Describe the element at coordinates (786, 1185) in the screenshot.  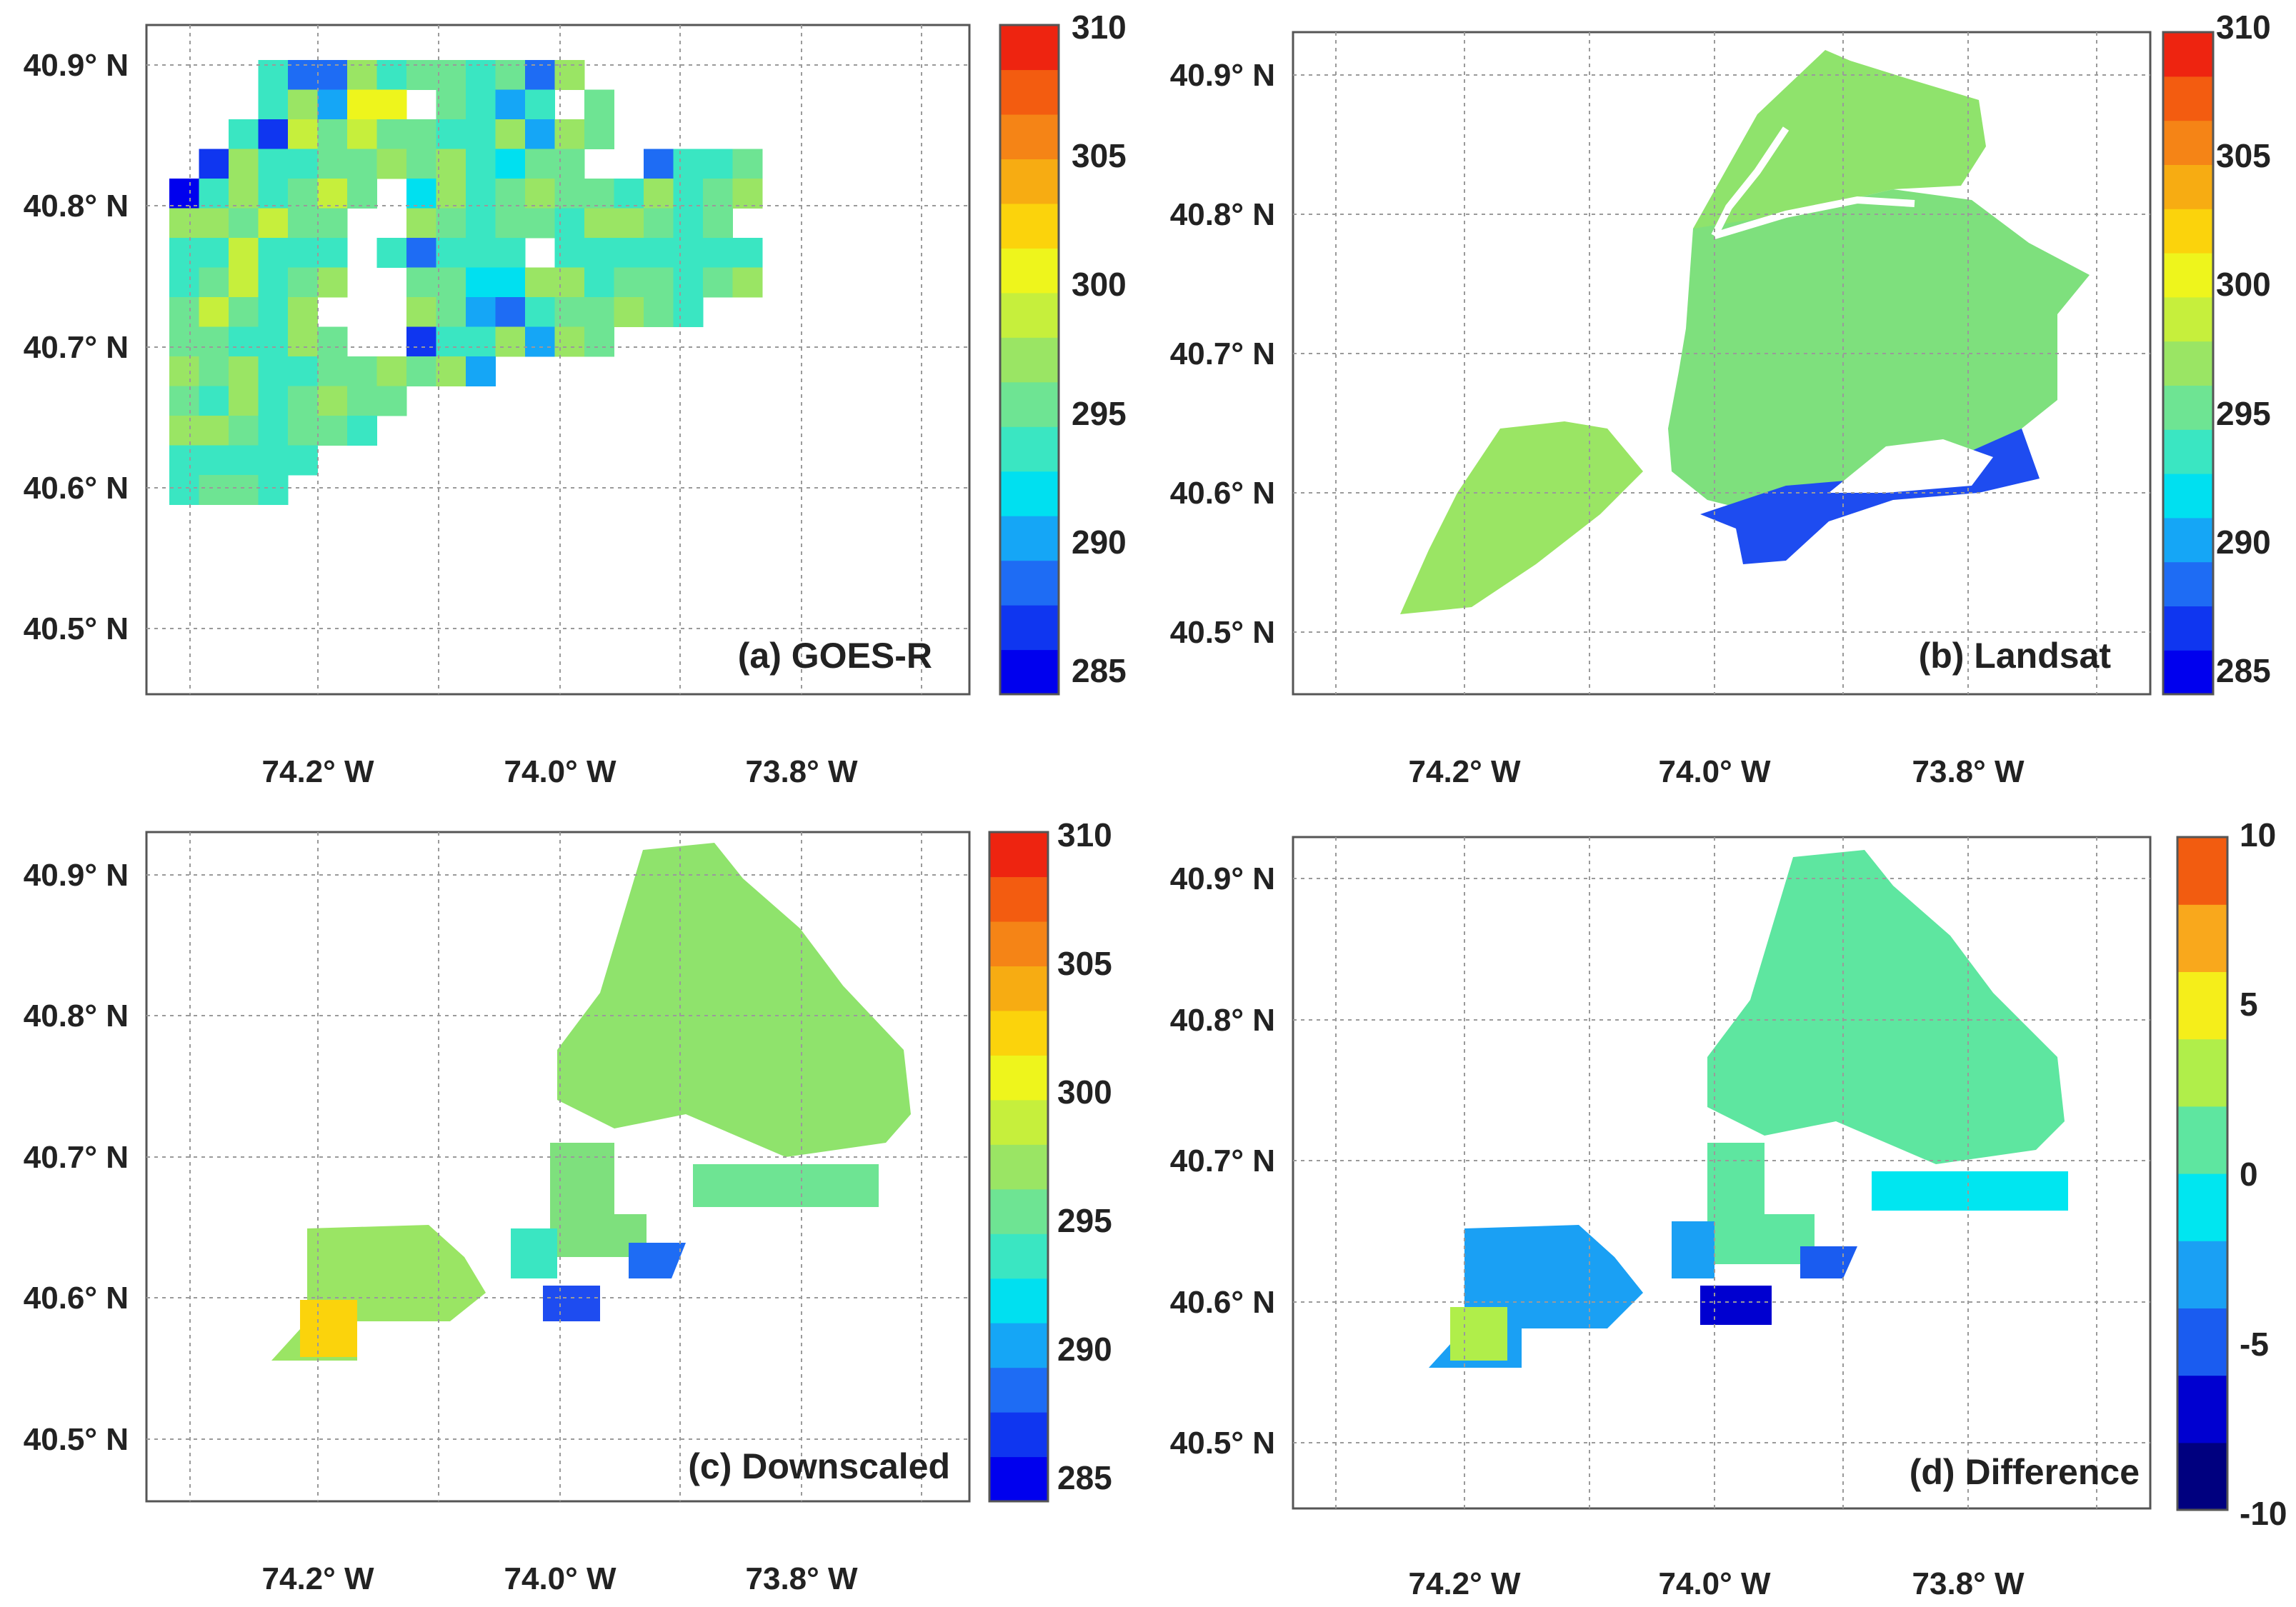
I see `coverage-block-east` at that location.